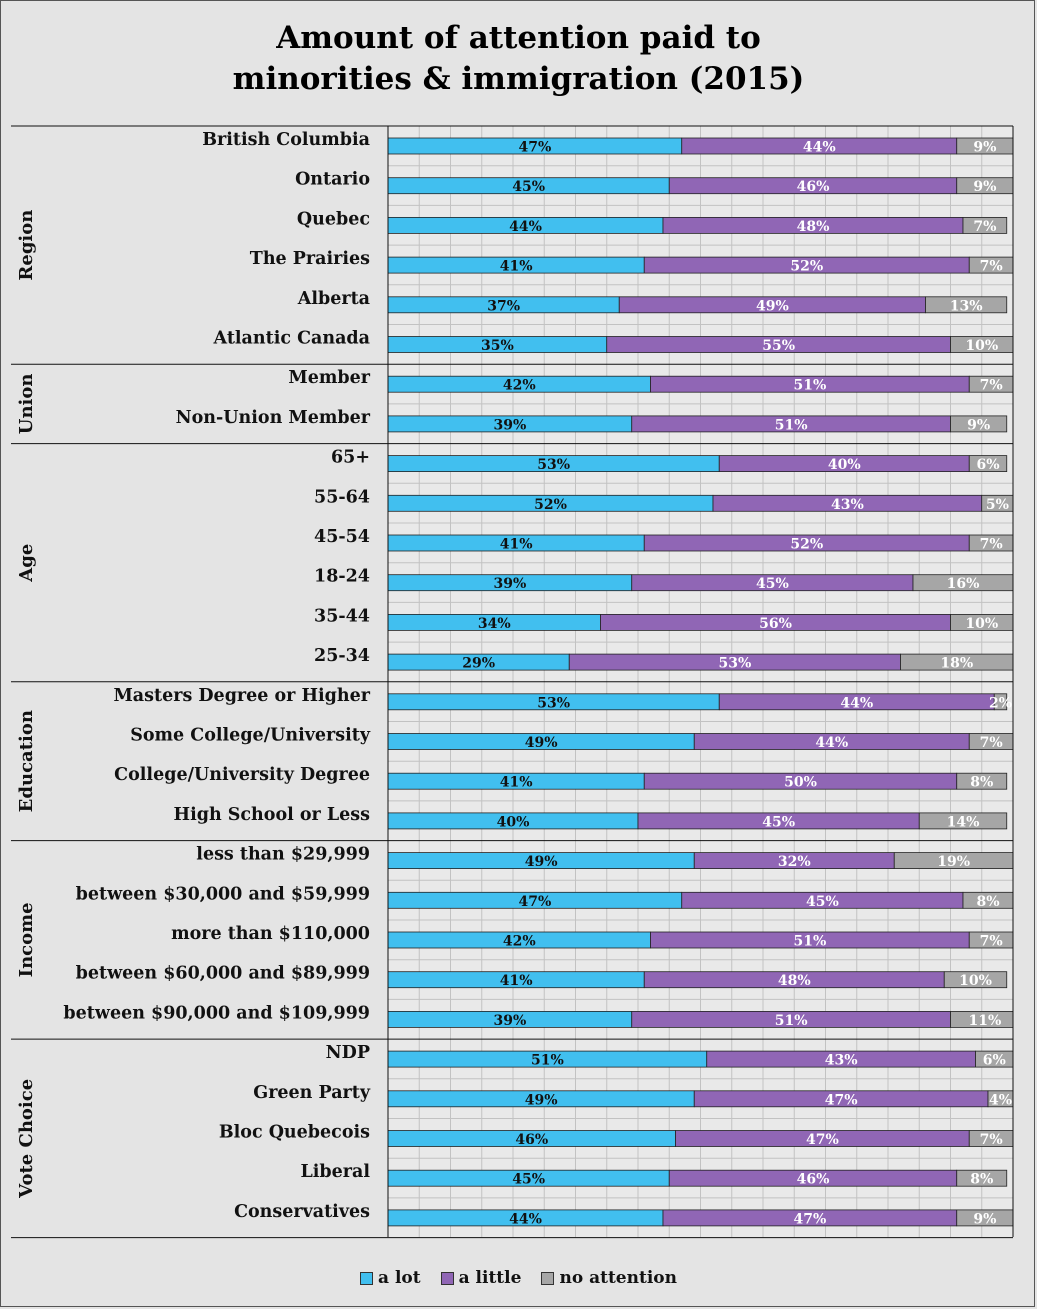 This screenshot has height=1309, width=1037. What do you see at coordinates (806, 267) in the screenshot?
I see `data-label-a-little: 52%` at bounding box center [806, 267].